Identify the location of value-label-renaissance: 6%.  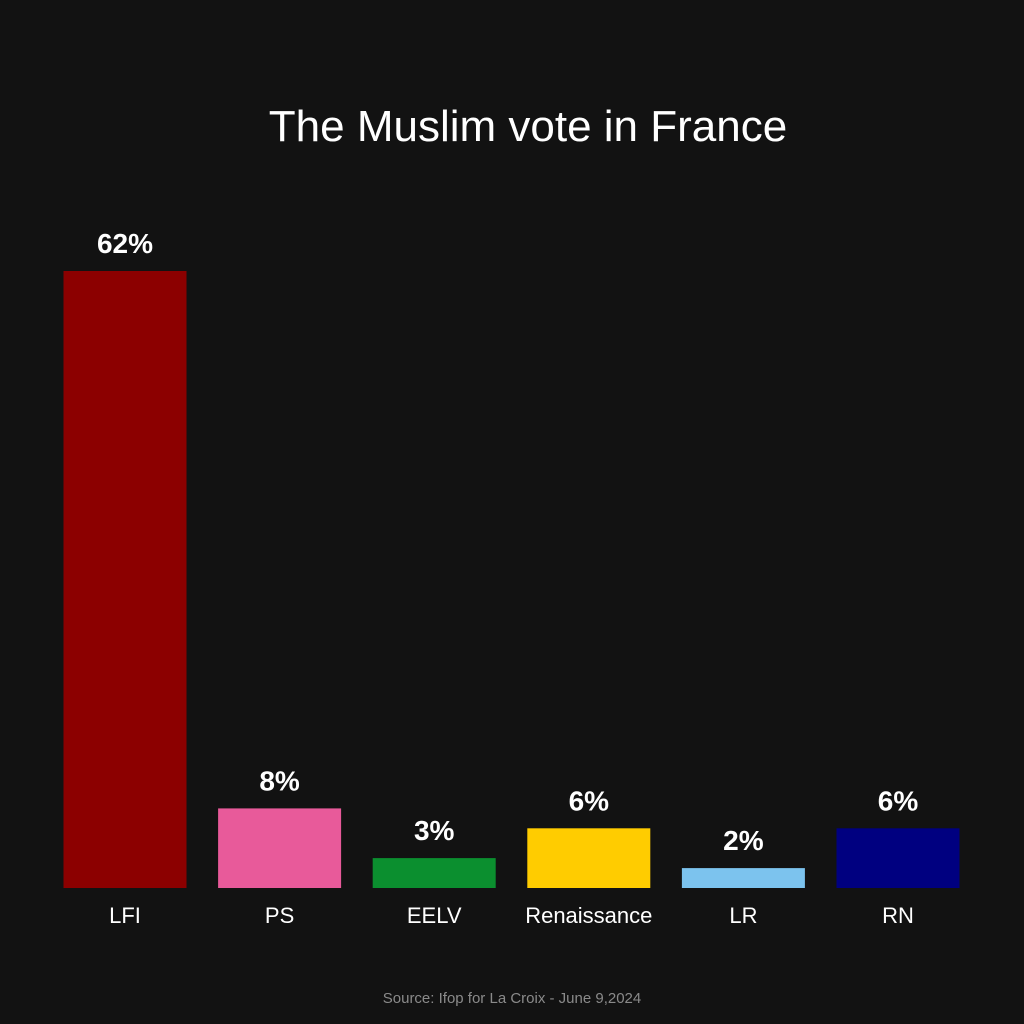
(589, 800).